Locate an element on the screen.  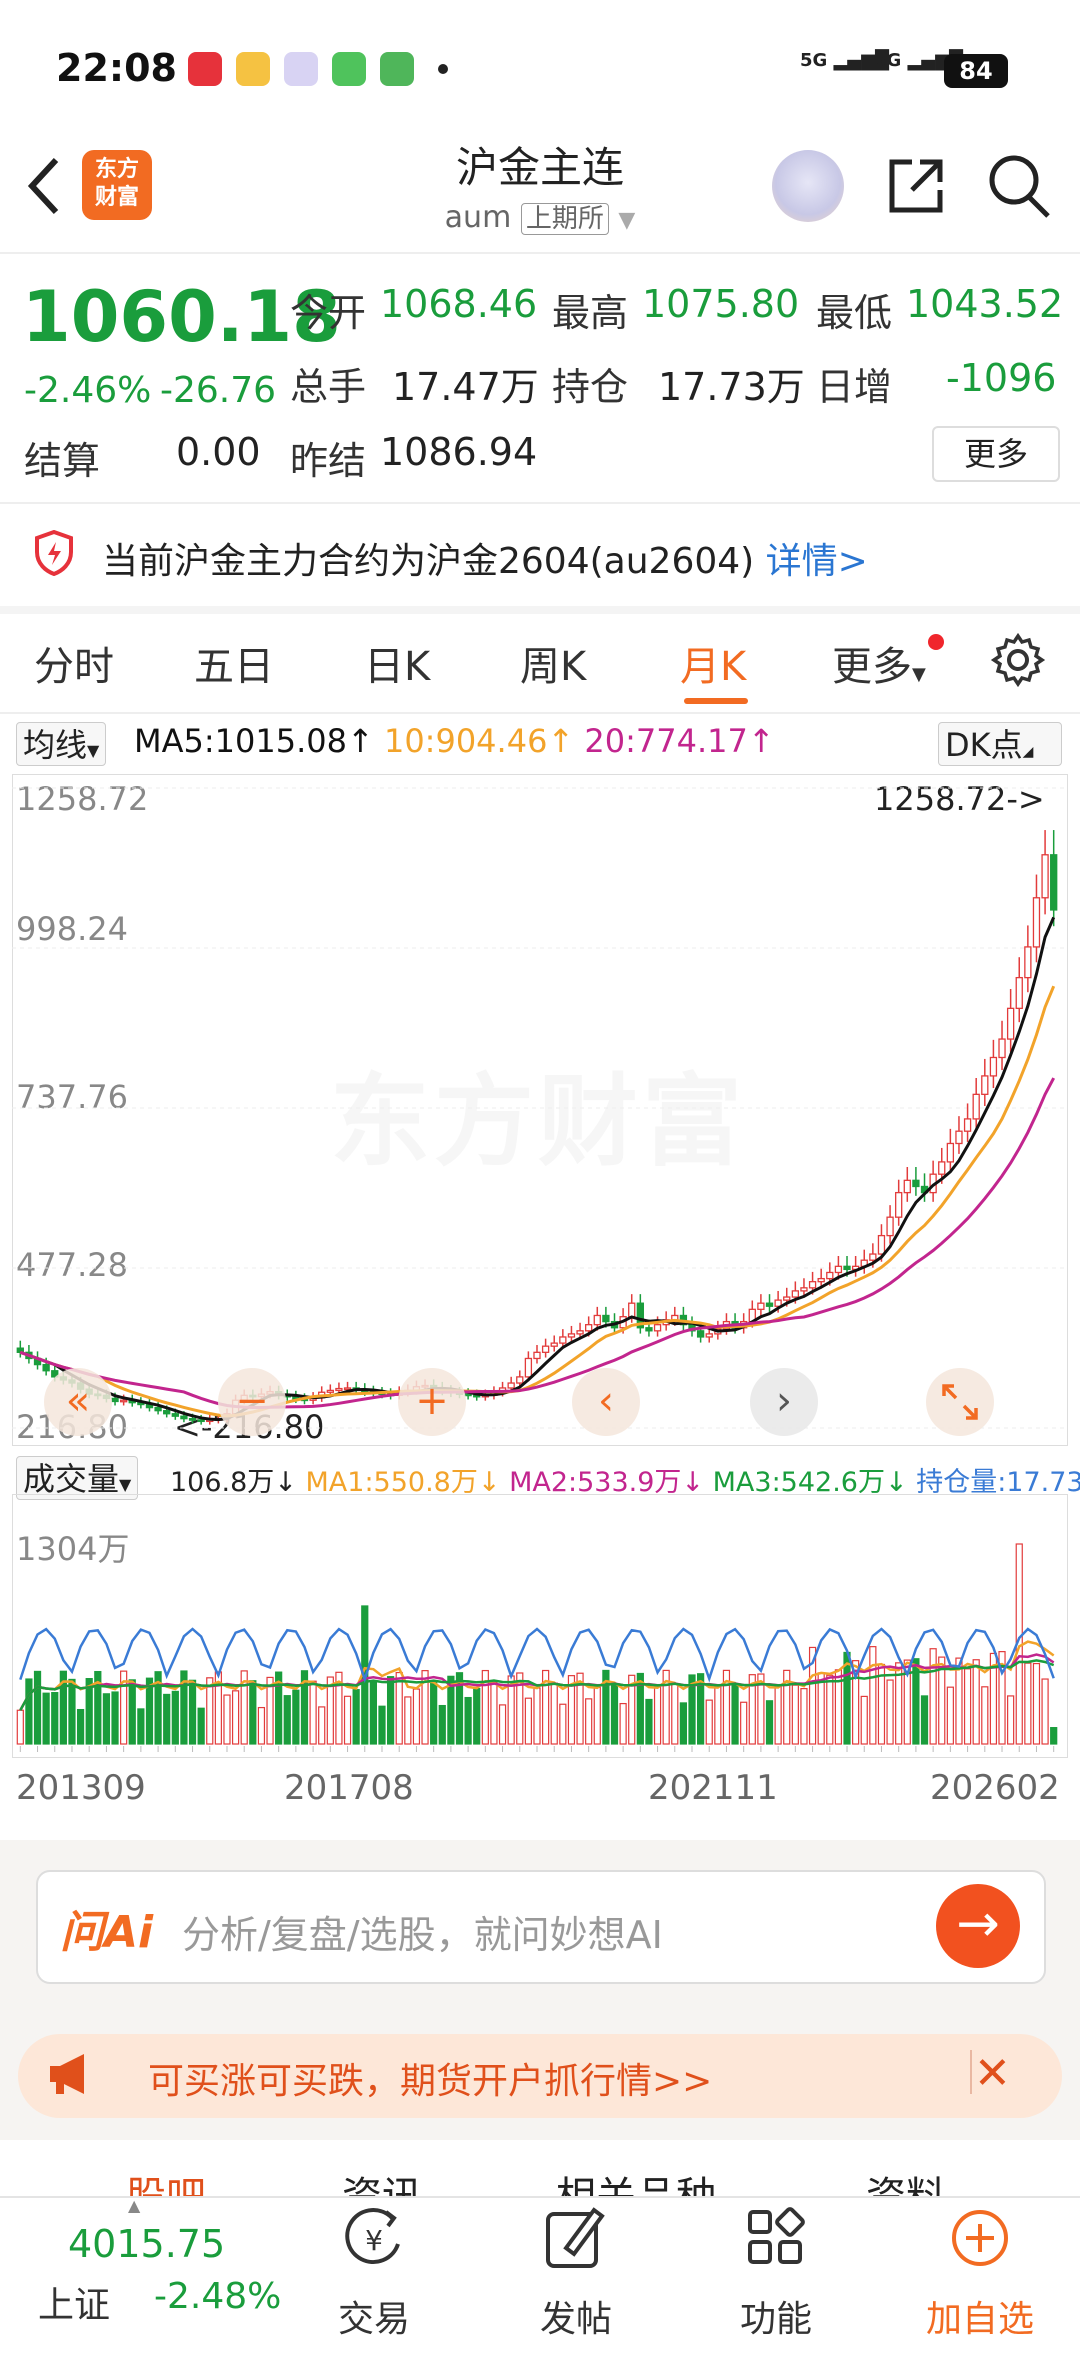
contract-subtitle: aum 上期所 ▼ is located at coordinates (540, 216).